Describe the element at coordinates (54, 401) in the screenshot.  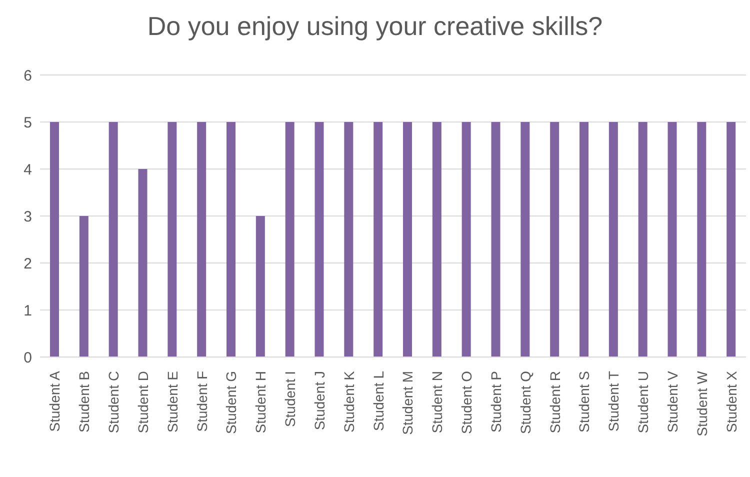
I see `x-tick-label: Student A` at that location.